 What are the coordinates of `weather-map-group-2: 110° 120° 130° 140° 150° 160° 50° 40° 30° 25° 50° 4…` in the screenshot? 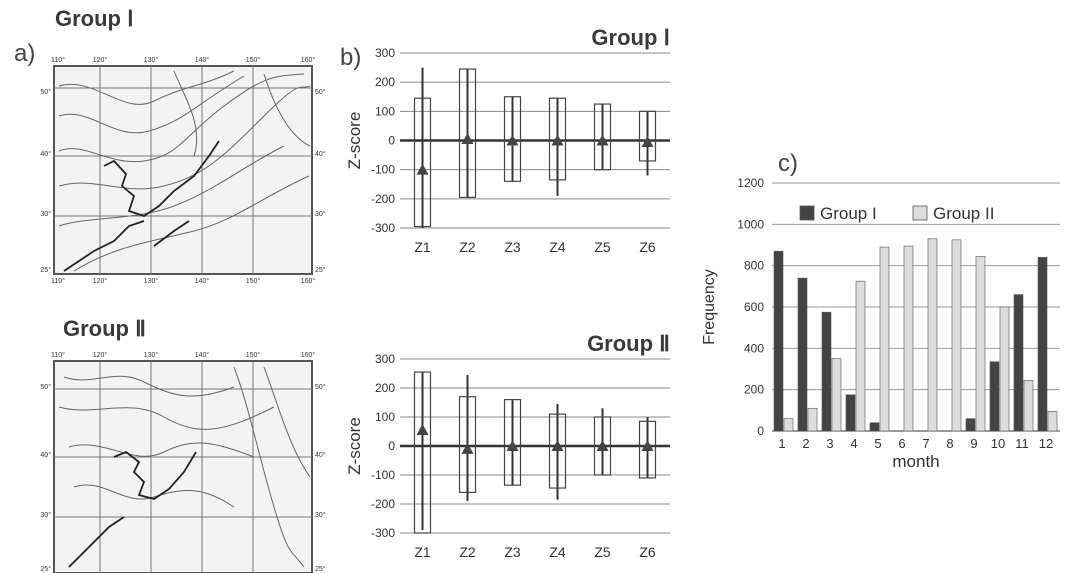 It's located at (183, 462).